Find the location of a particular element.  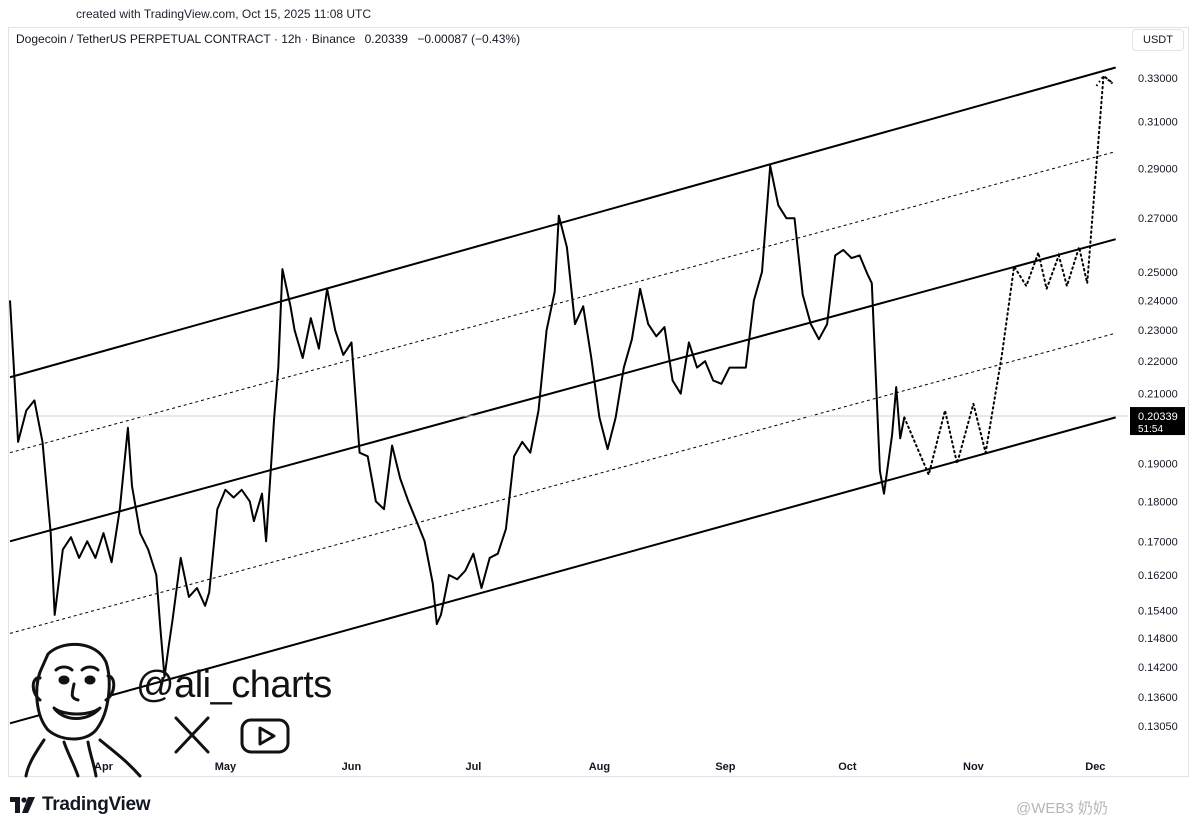

x-tick-label: Oct is located at coordinates (847, 767).